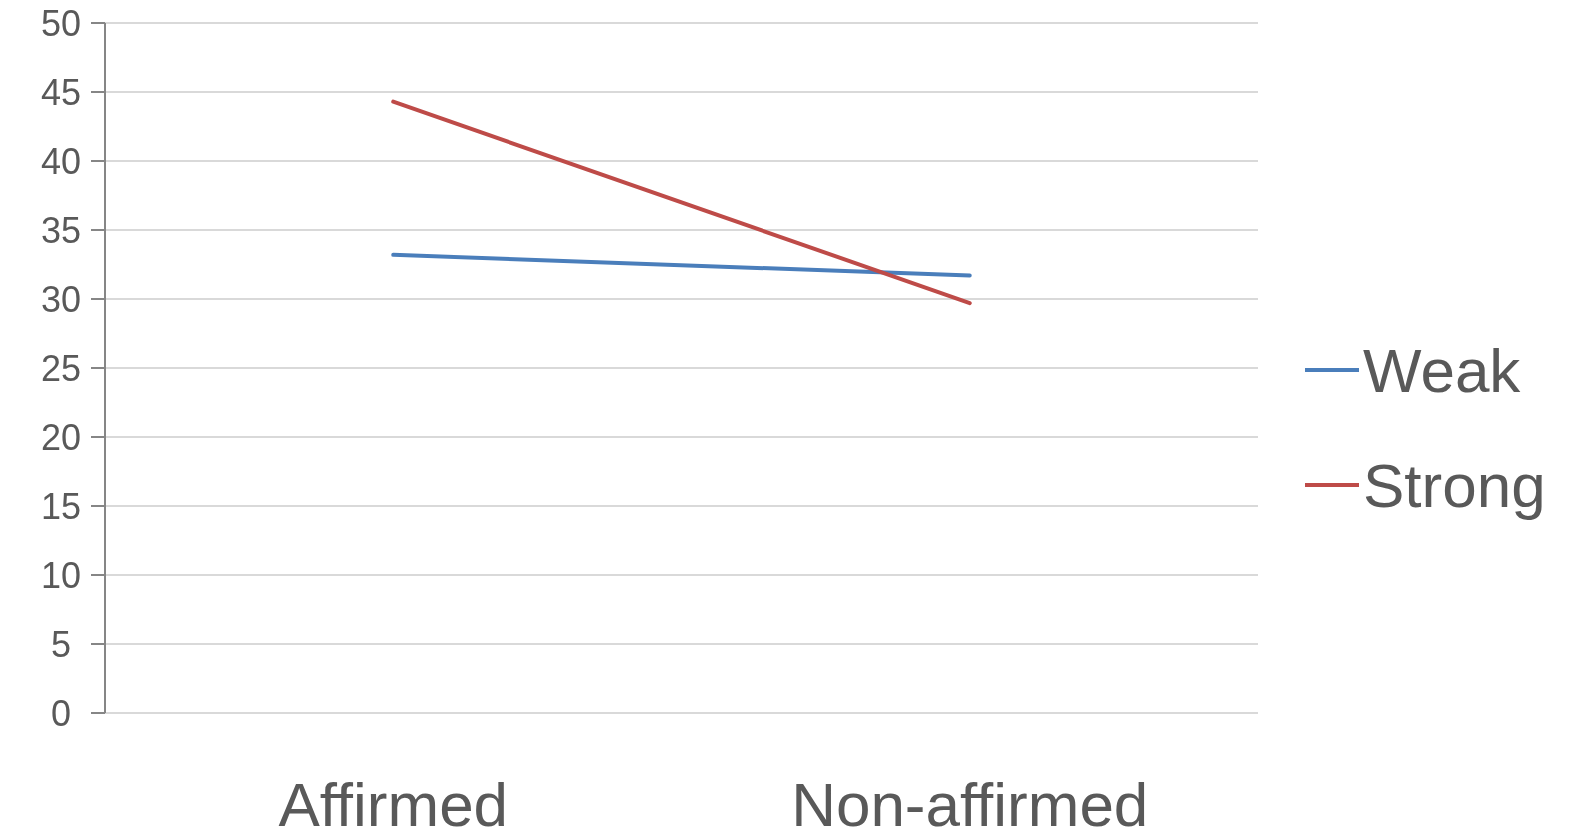  I want to click on x-tick-label: Non-affirmed, so click(970, 803).